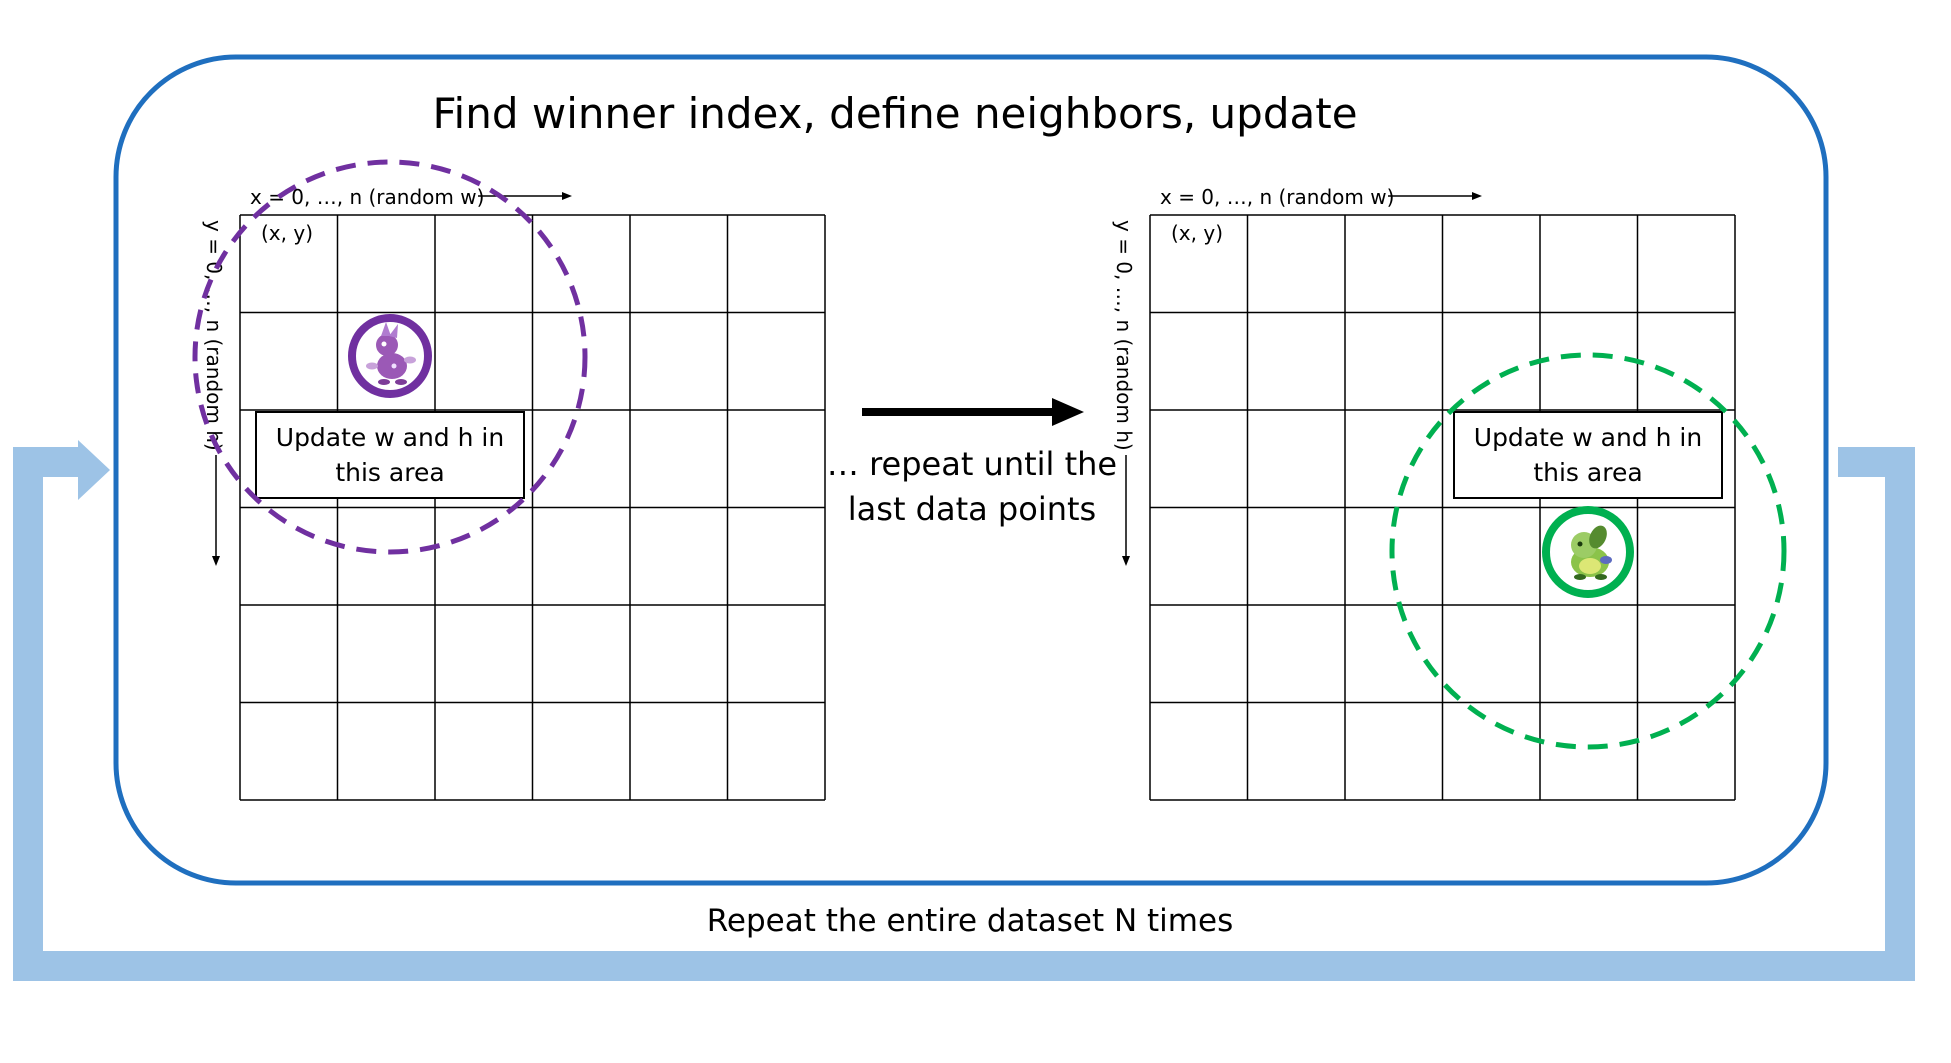 The height and width of the screenshot is (1063, 1951). Describe the element at coordinates (367, 197) in the screenshot. I see `grid-left-x-label: x = 0, …, n (random w)` at that location.